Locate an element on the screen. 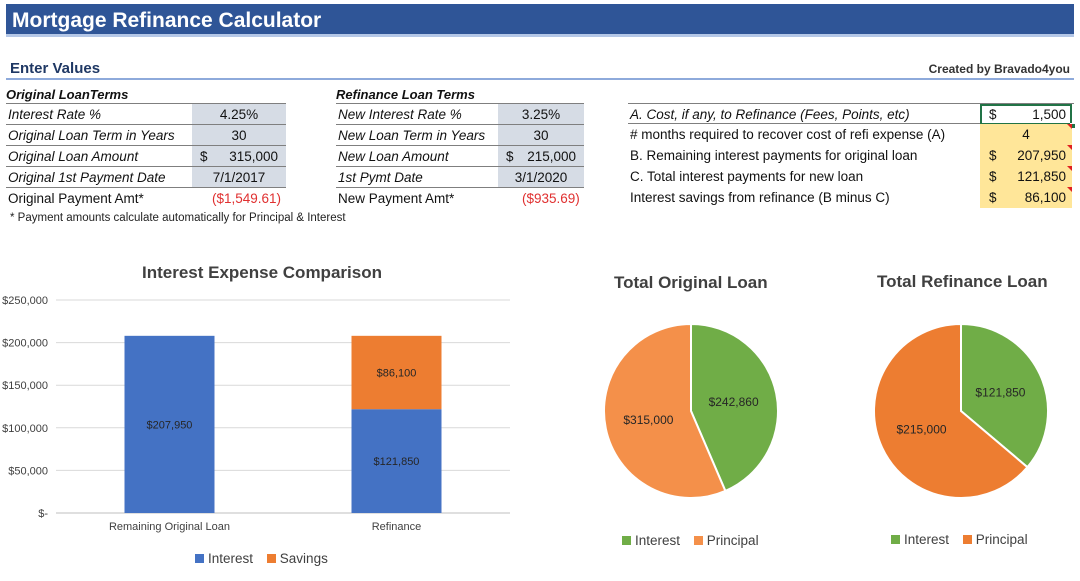  table-row: 1st Pymt Date 3/1/2020 is located at coordinates (460, 177).